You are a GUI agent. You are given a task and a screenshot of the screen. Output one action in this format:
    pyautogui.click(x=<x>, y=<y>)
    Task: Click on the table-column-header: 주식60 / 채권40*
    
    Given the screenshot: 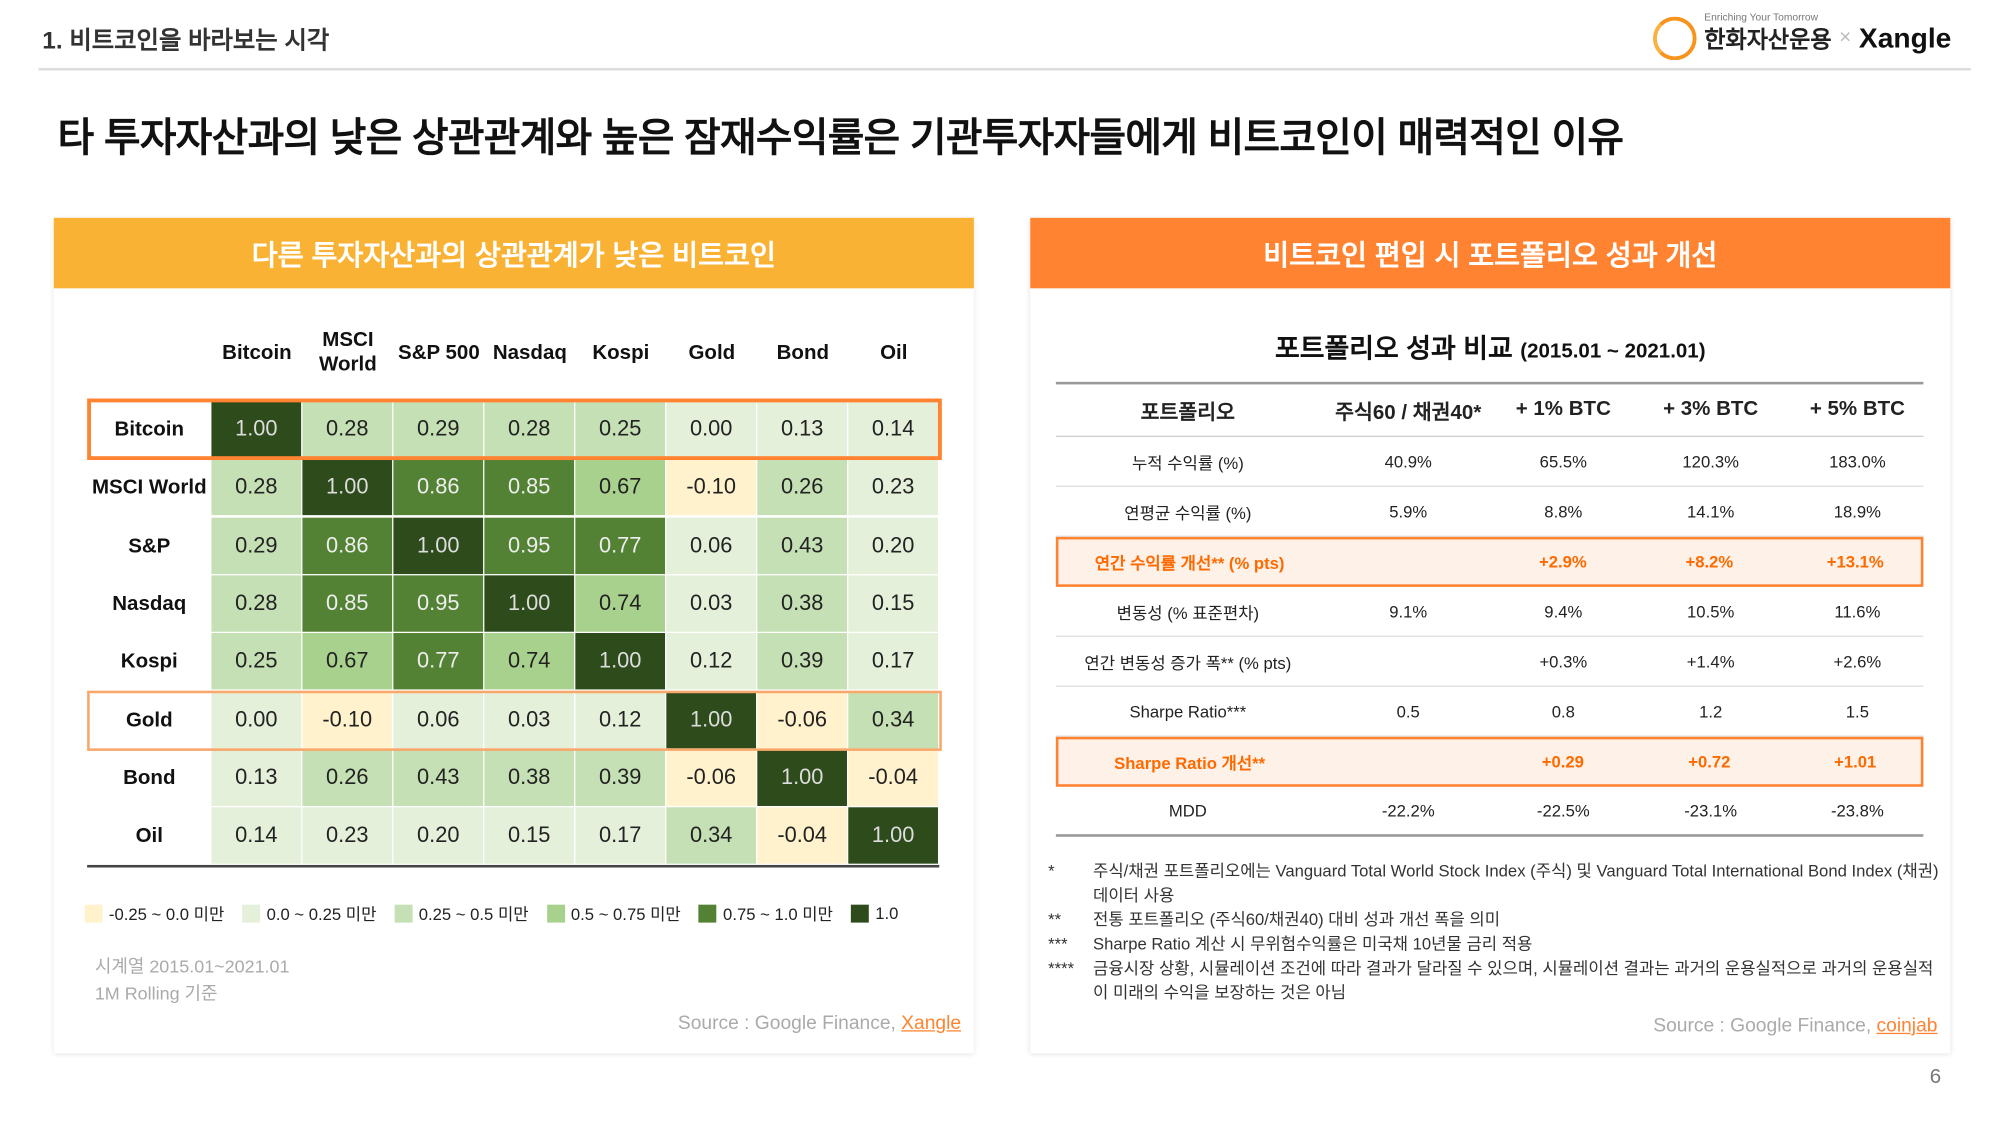 What is the action you would take?
    pyautogui.click(x=1408, y=413)
    